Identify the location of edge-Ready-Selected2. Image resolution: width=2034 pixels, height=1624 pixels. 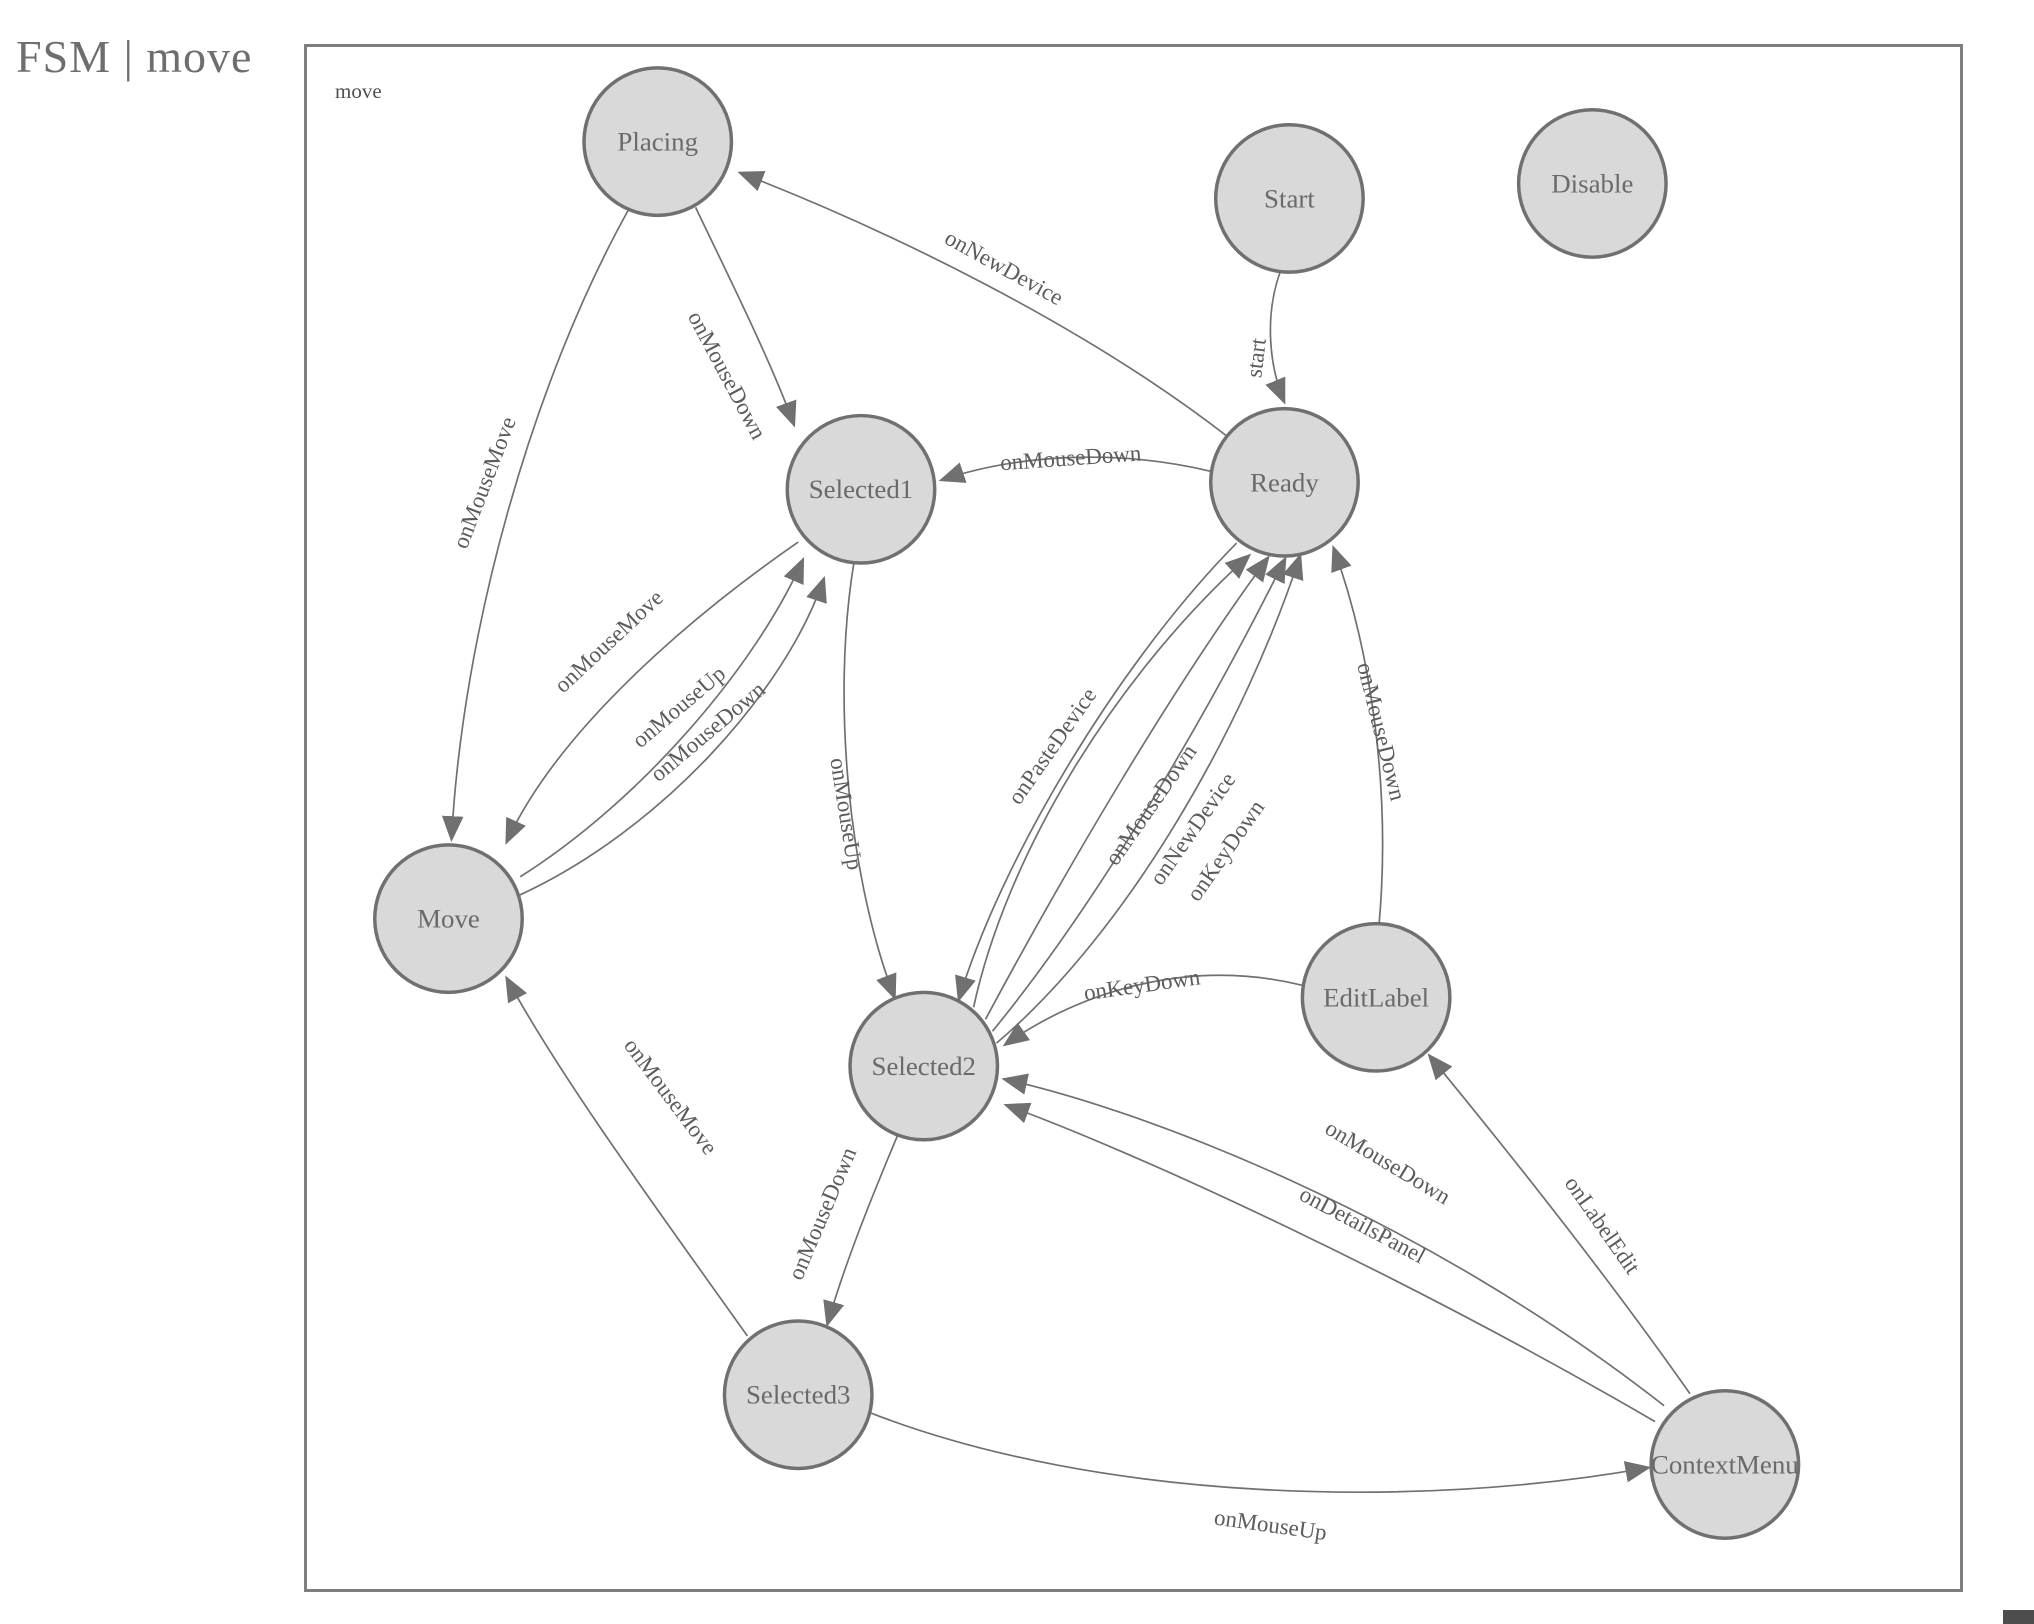
(1096, 772).